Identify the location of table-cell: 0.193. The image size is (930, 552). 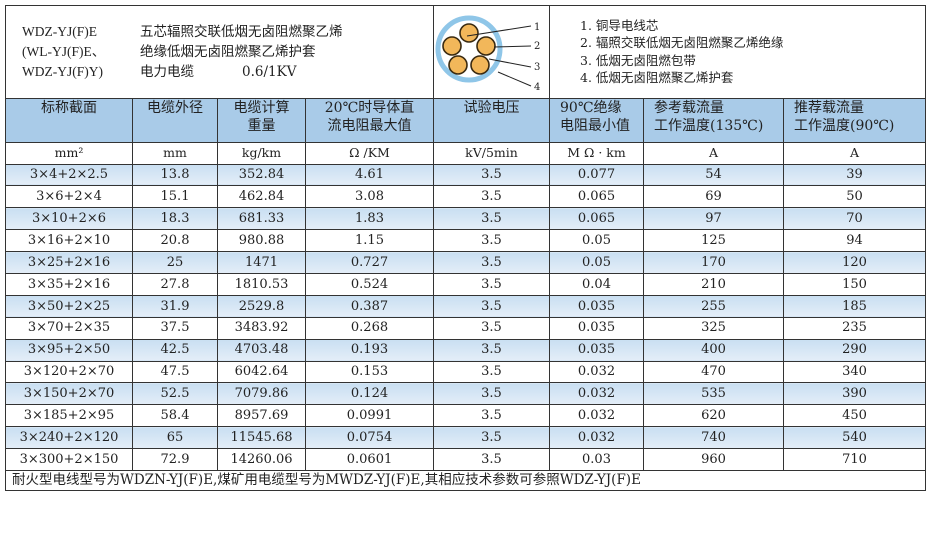
(369, 350).